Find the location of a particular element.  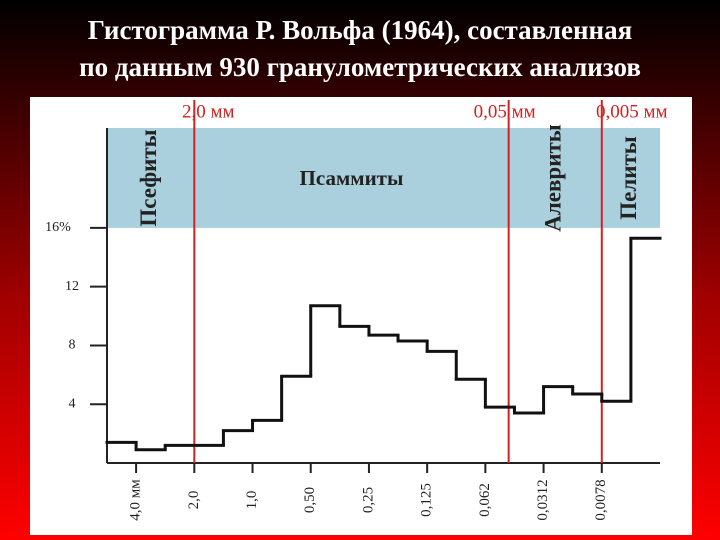

zone-label: Псефиты is located at coordinates (148, 177).